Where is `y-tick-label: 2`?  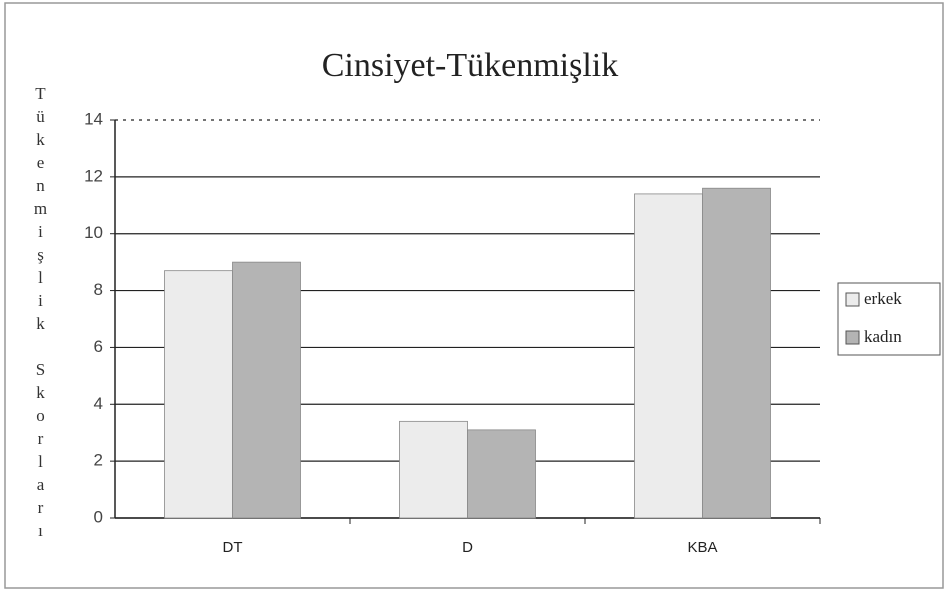 y-tick-label: 2 is located at coordinates (98, 460).